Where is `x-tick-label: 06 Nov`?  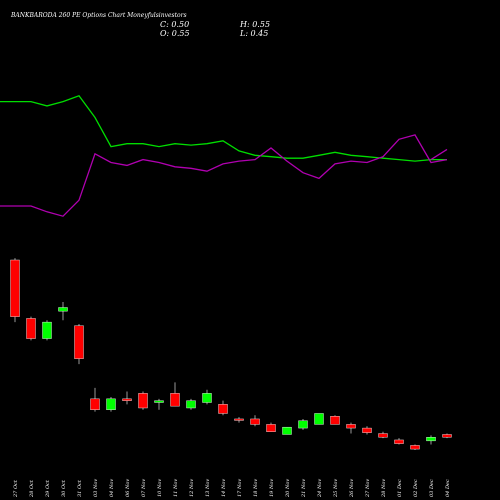
x-tick-label: 06 Nov is located at coordinates (128, 488).